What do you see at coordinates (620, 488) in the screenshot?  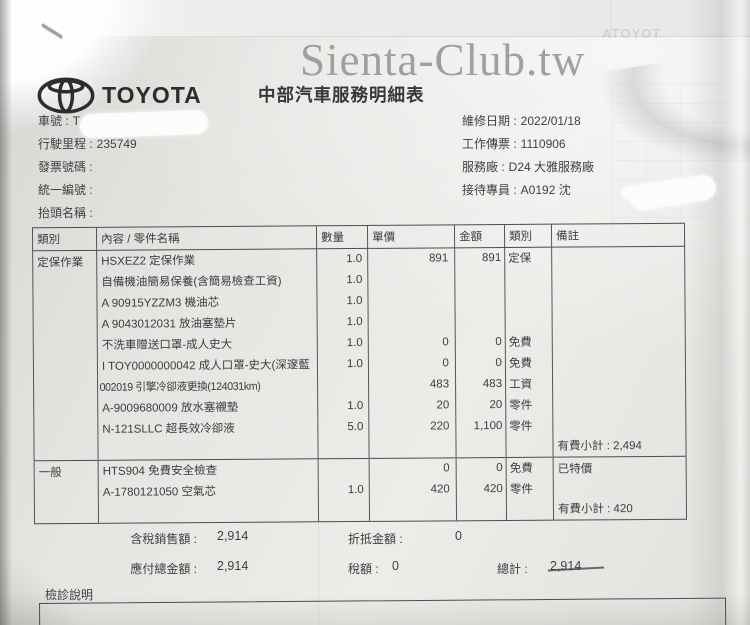 I see `section-remarks-cell: 已特價 有費小計 : 420` at bounding box center [620, 488].